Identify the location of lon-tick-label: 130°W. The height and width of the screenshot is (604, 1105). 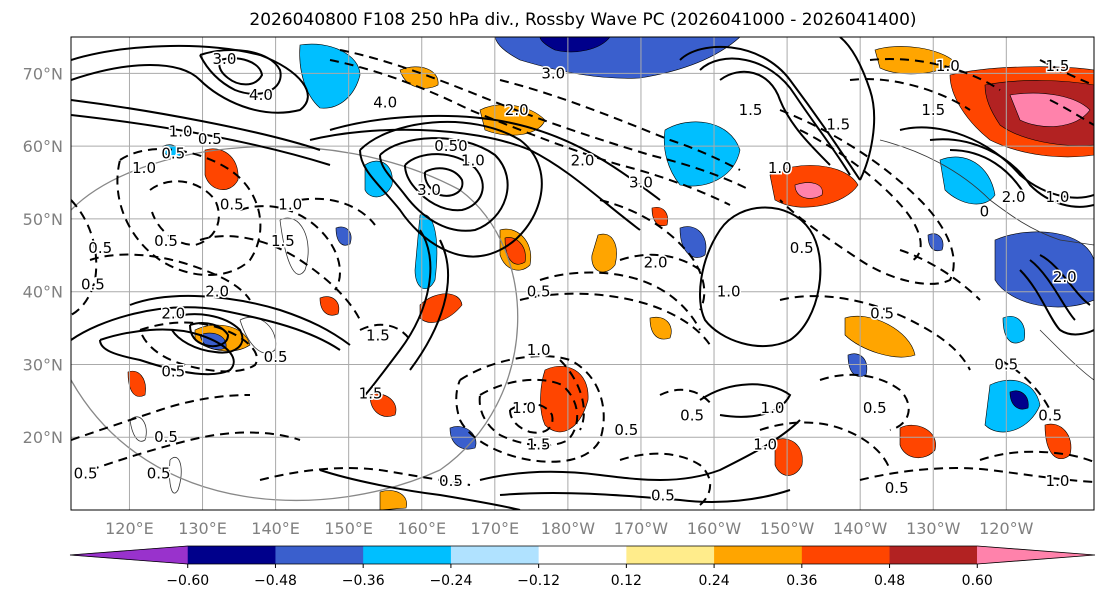
(933, 528).